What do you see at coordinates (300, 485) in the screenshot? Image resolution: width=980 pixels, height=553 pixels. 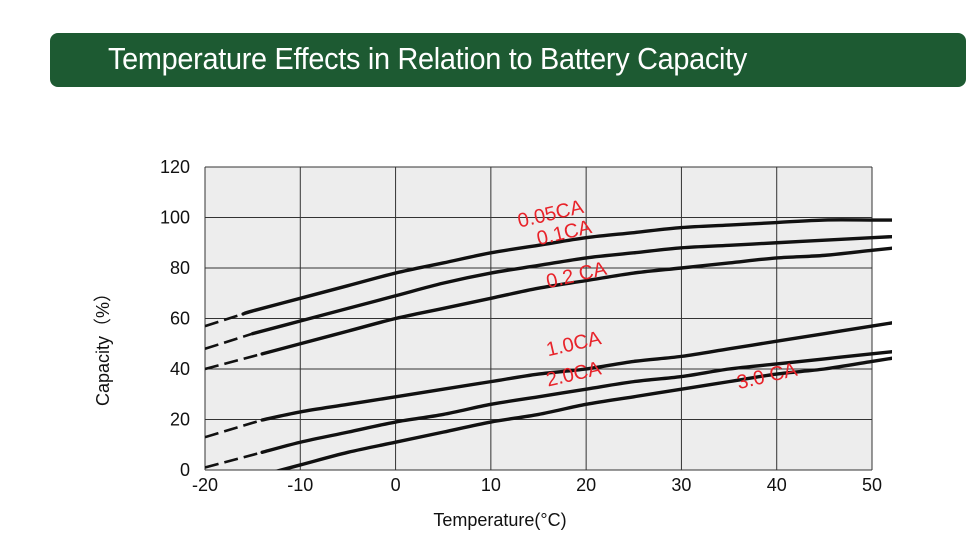 I see `x-tick-label: -10` at bounding box center [300, 485].